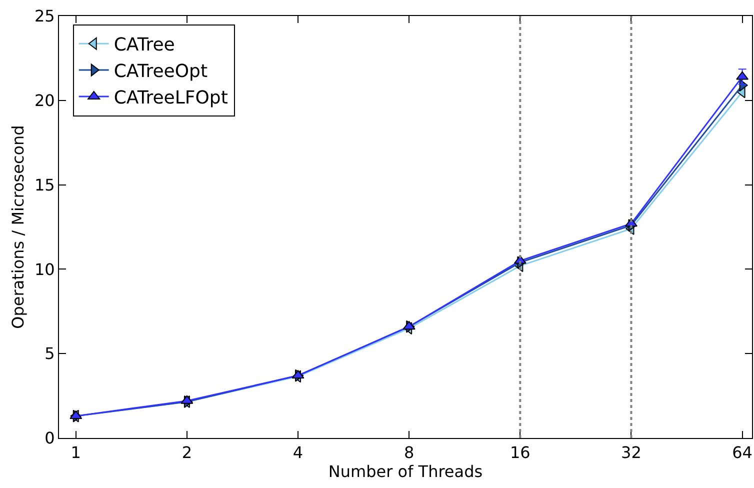 This screenshot has width=754, height=488. What do you see at coordinates (409, 452) in the screenshot?
I see `x-tick-label: 8` at bounding box center [409, 452].